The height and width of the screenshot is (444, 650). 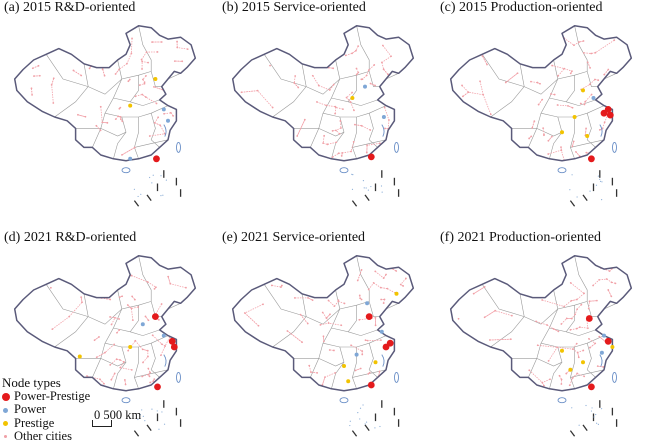 I want to click on island-dash, so click(x=367, y=427).